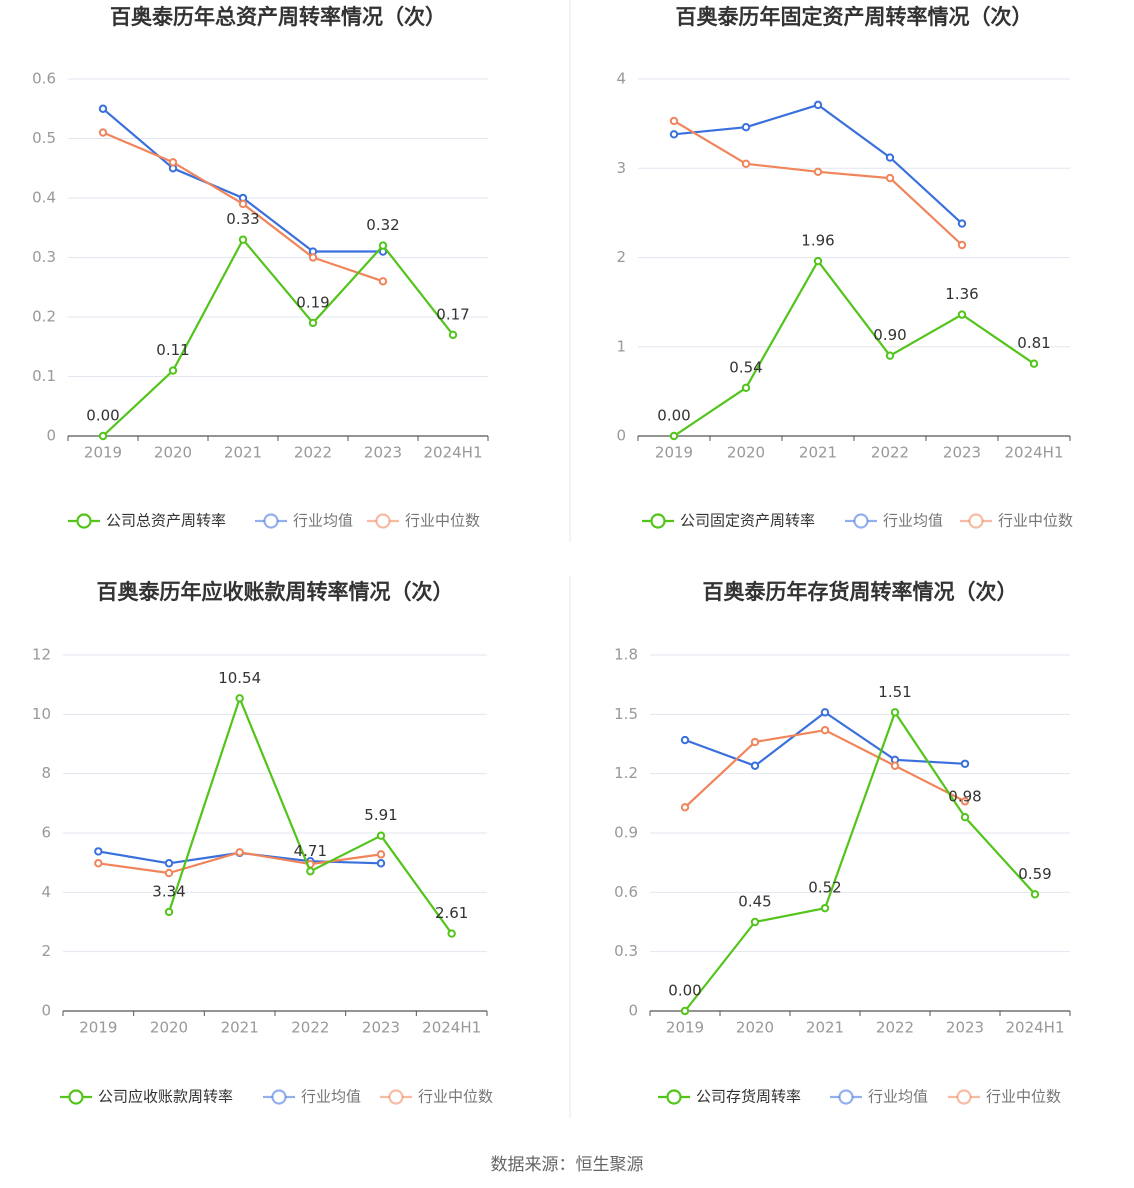 The height and width of the screenshot is (1188, 1134). What do you see at coordinates (41, 655) in the screenshot?
I see `y-tick-label: 12` at bounding box center [41, 655].